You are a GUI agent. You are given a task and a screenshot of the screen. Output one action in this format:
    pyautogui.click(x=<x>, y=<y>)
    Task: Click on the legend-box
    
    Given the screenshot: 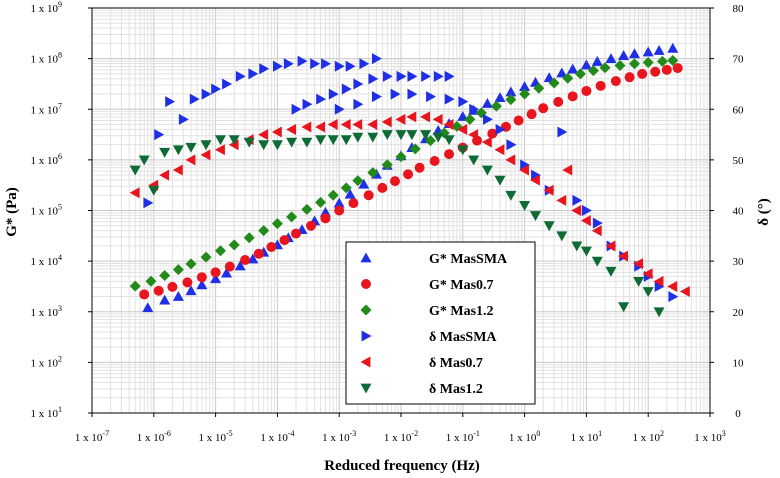 What is the action you would take?
    pyautogui.click(x=440, y=323)
    